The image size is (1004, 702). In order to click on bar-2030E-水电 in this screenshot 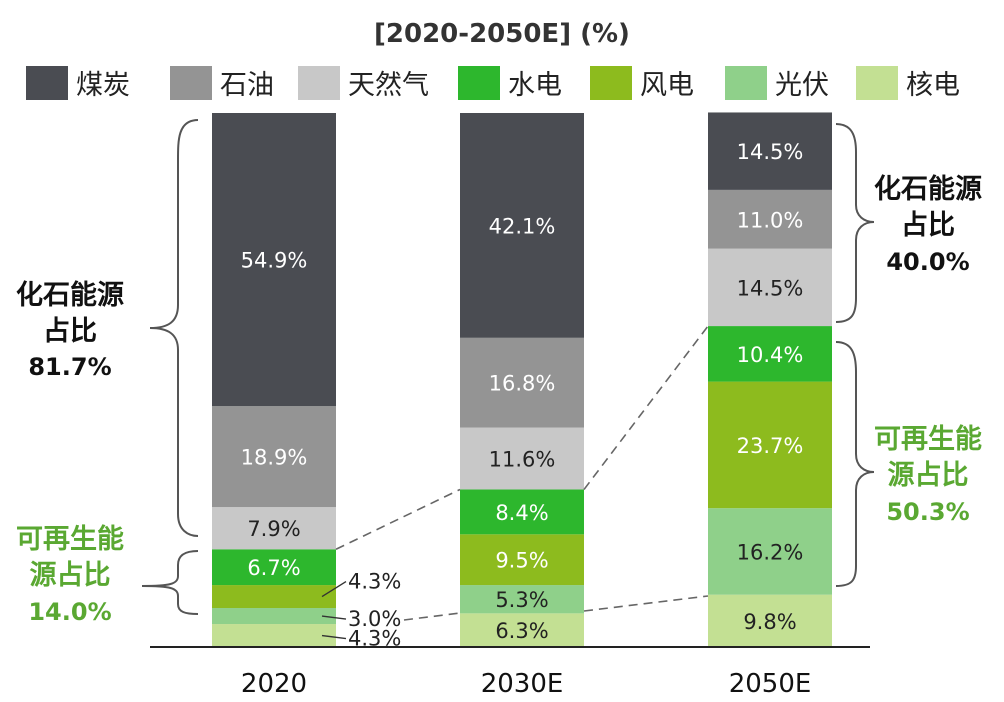, I will do `click(522, 512)`.